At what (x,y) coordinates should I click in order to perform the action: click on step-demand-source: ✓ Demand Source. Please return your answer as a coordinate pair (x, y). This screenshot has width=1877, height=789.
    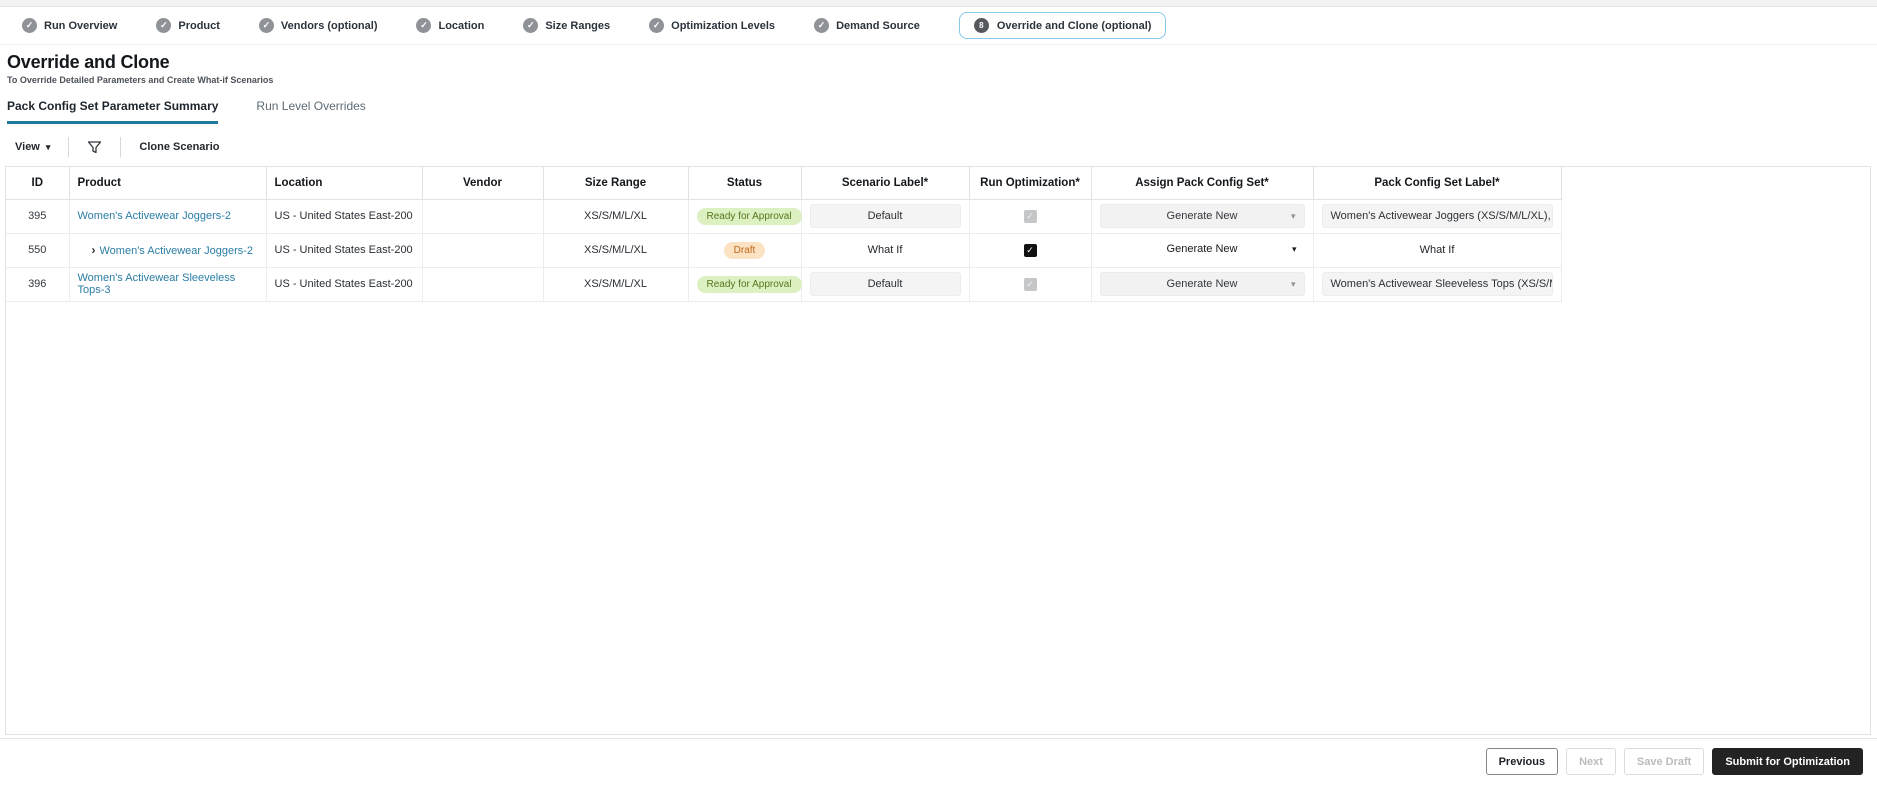
    Looking at the image, I should click on (867, 25).